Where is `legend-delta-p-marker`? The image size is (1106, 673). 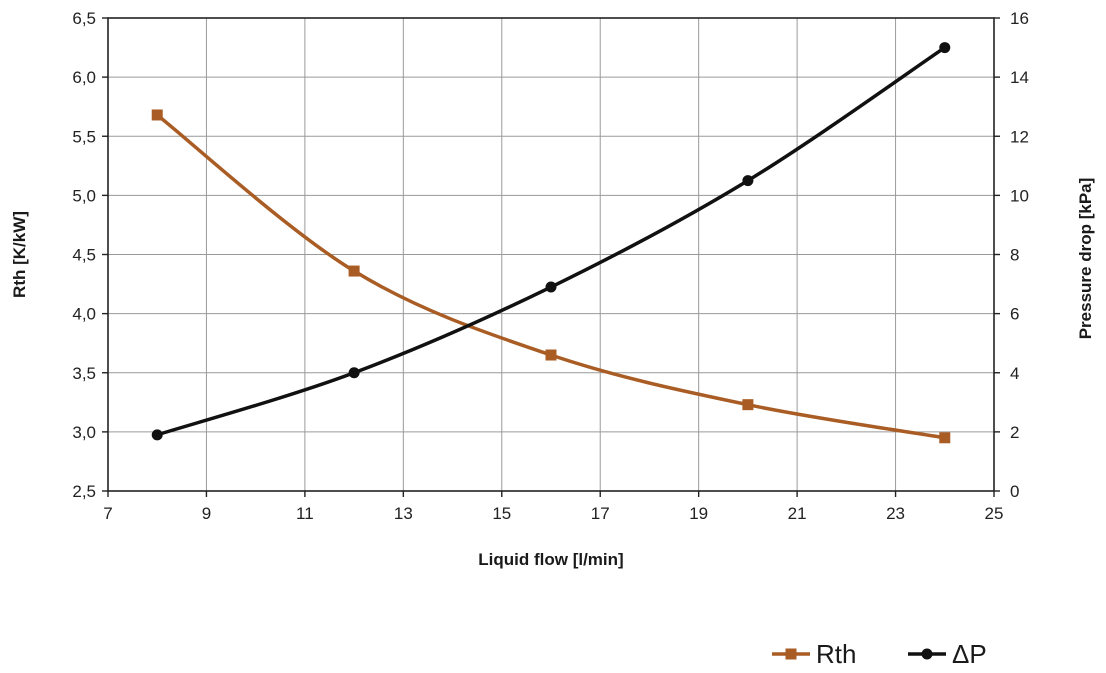 legend-delta-p-marker is located at coordinates (927, 654).